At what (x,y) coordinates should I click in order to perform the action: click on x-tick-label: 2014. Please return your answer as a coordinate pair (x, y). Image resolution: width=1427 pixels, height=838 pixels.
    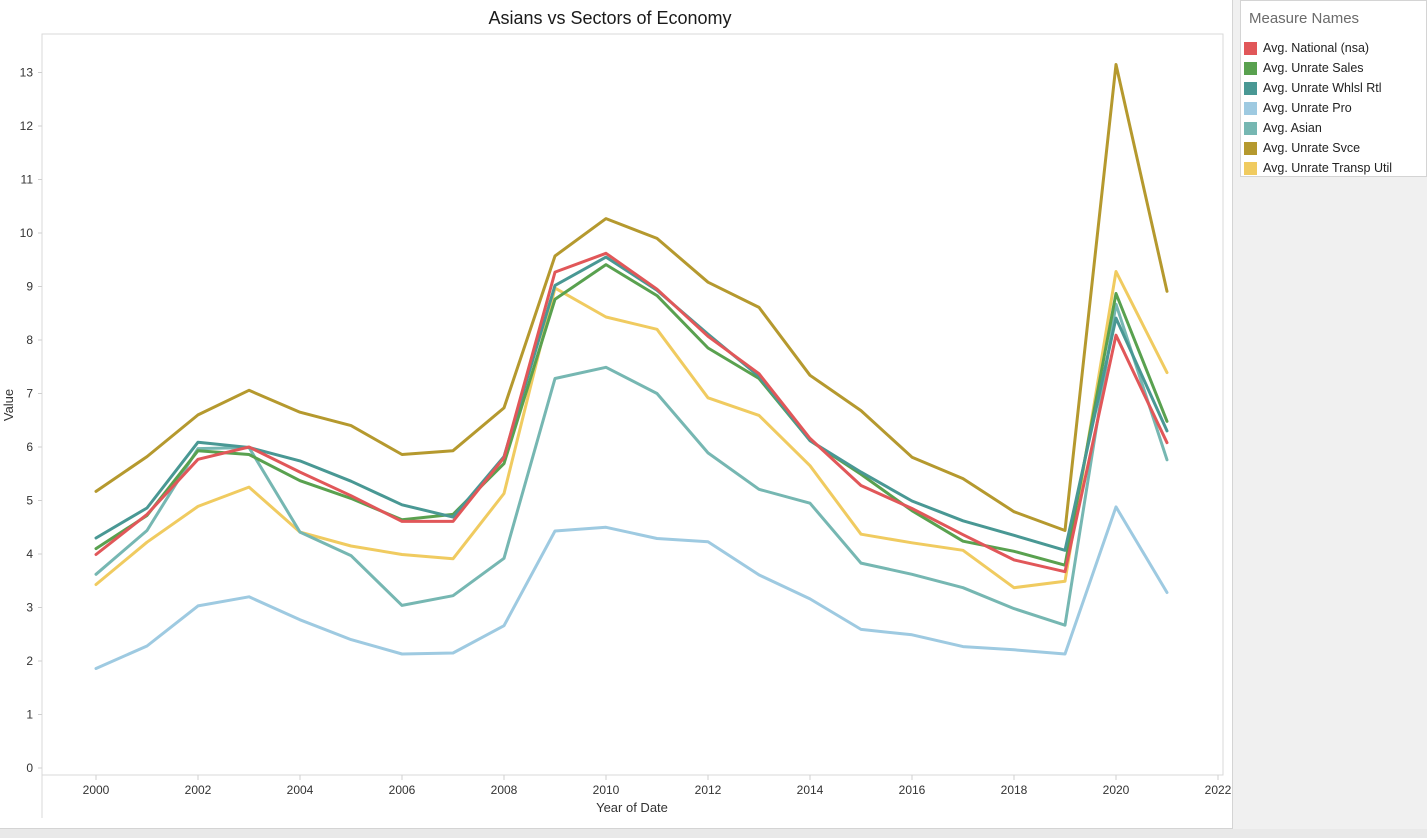
    Looking at the image, I should click on (810, 790).